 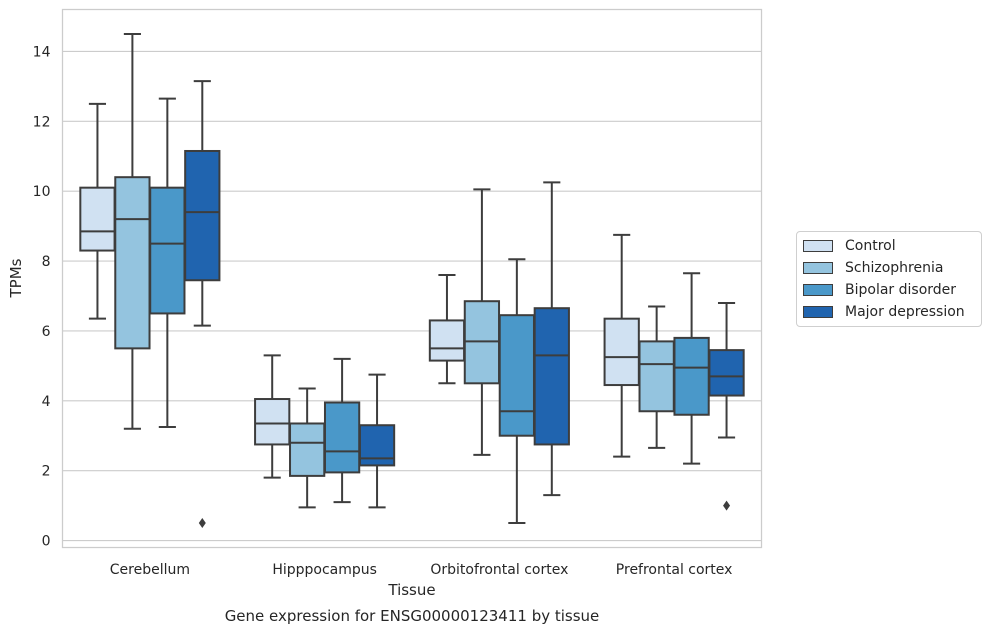 I want to click on box-body-bipolar-disorder-hipppocampus, so click(x=342, y=437).